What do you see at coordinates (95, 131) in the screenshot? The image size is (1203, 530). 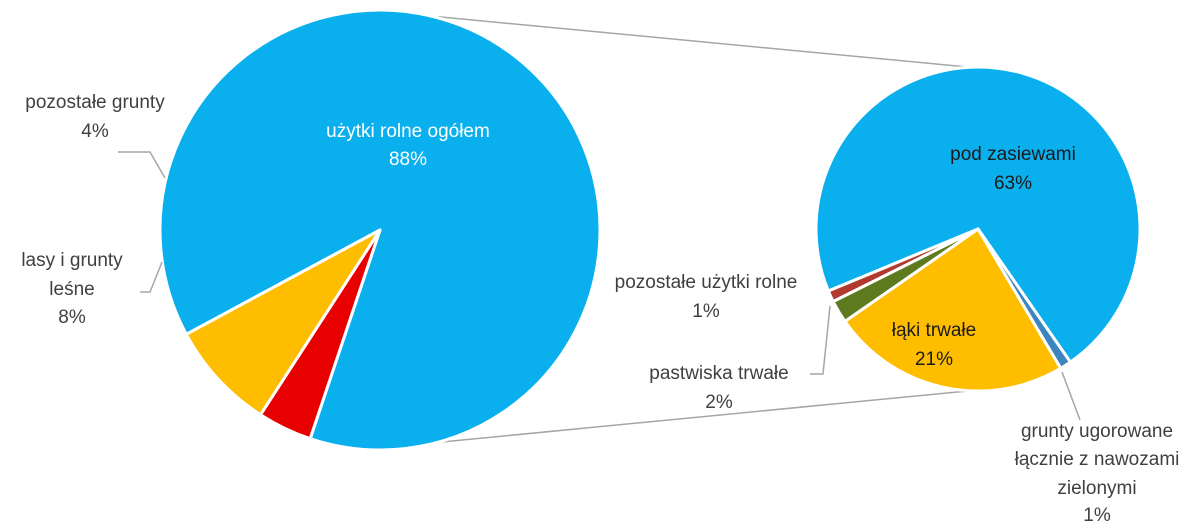 I see `label-pozostale-grunty-value: 4%` at bounding box center [95, 131].